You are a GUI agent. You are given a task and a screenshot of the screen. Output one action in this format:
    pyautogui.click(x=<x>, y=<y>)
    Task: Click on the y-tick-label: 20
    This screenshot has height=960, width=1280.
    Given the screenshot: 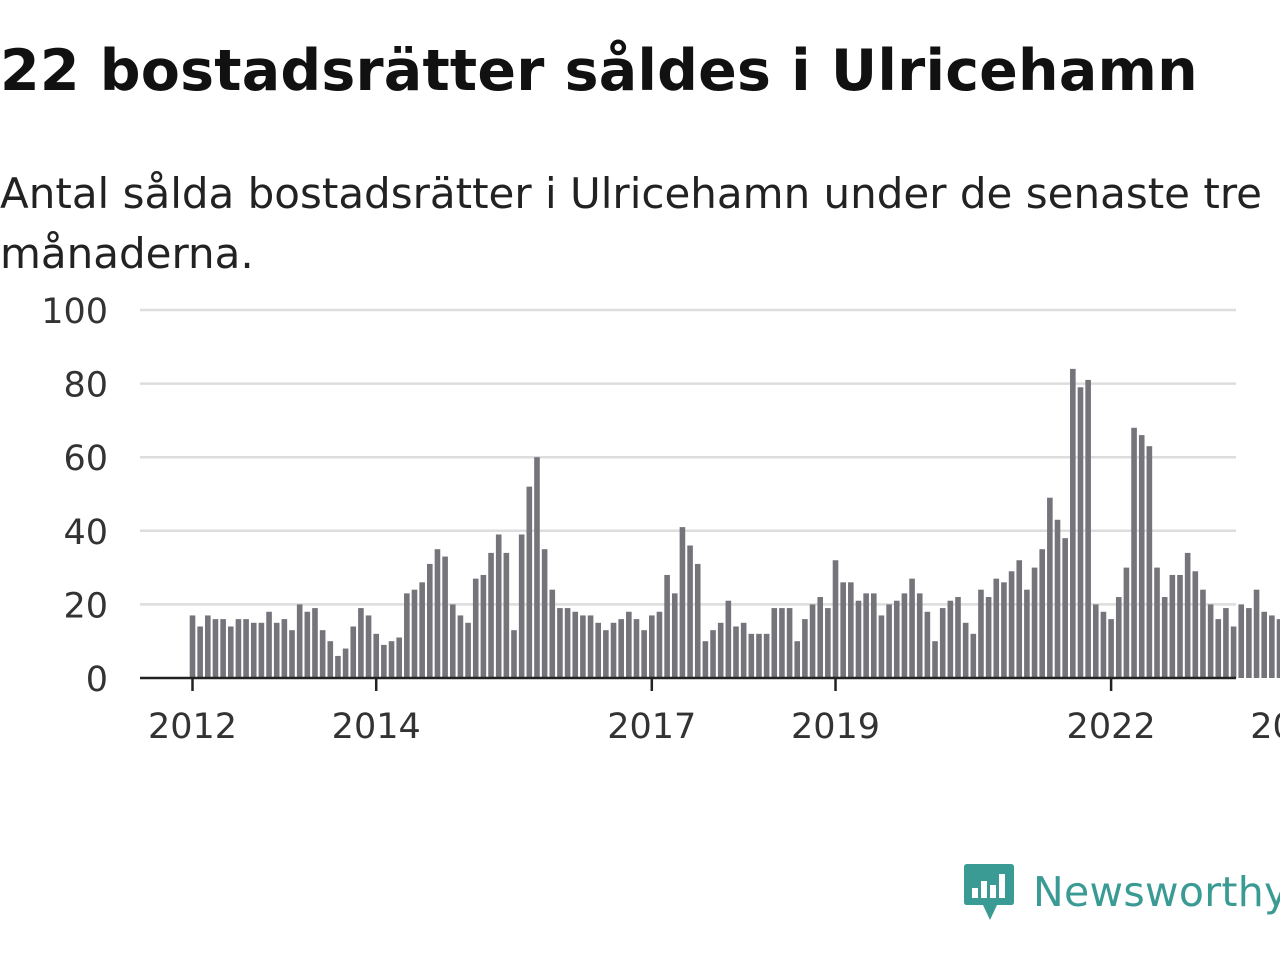 What is the action you would take?
    pyautogui.click(x=85, y=606)
    